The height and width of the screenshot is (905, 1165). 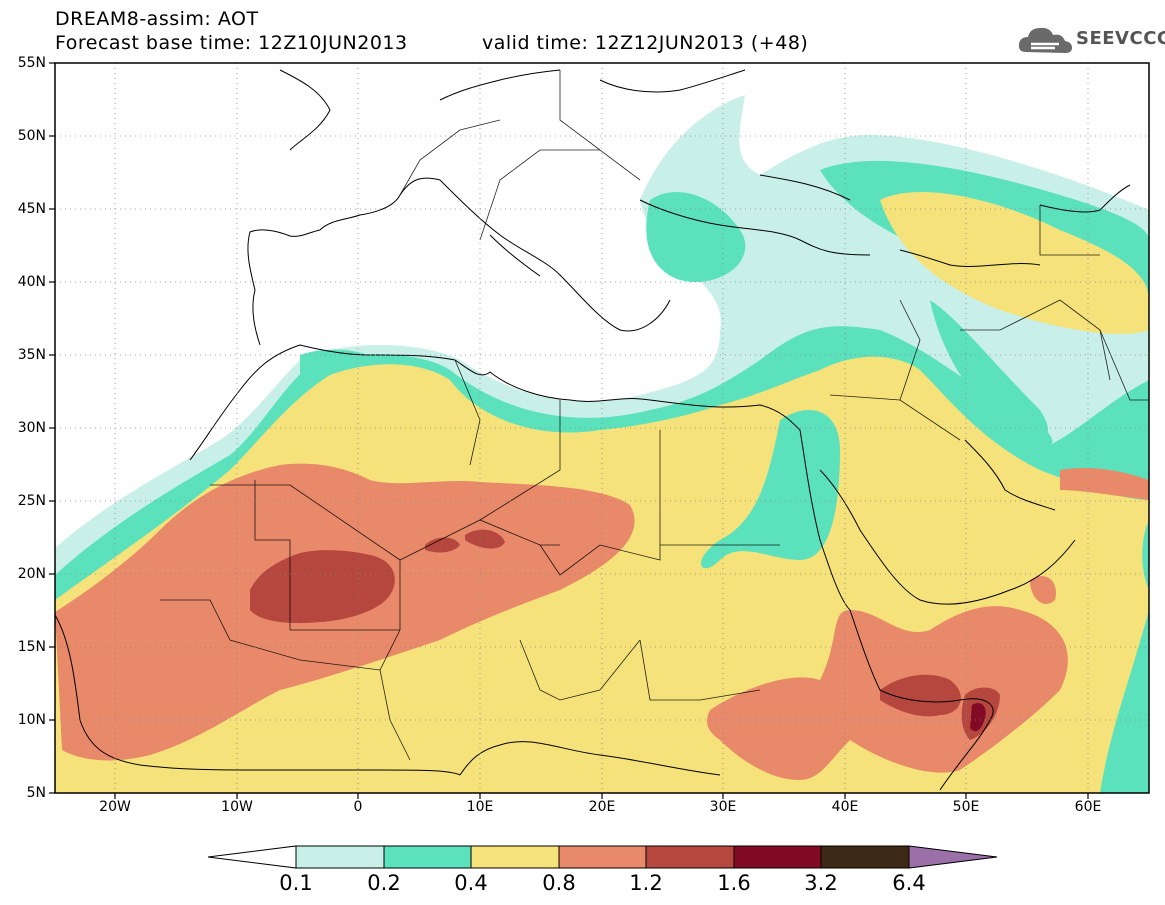 What do you see at coordinates (777, 857) in the screenshot?
I see `colorbar-bin-1.6` at bounding box center [777, 857].